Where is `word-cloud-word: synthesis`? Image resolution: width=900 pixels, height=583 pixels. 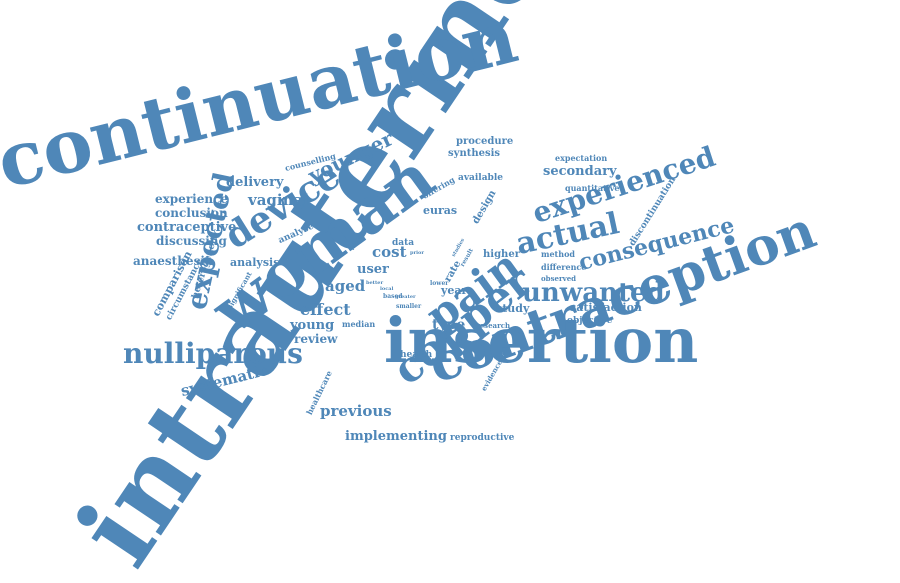
word-cloud-word: synthesis is located at coordinates (474, 153).